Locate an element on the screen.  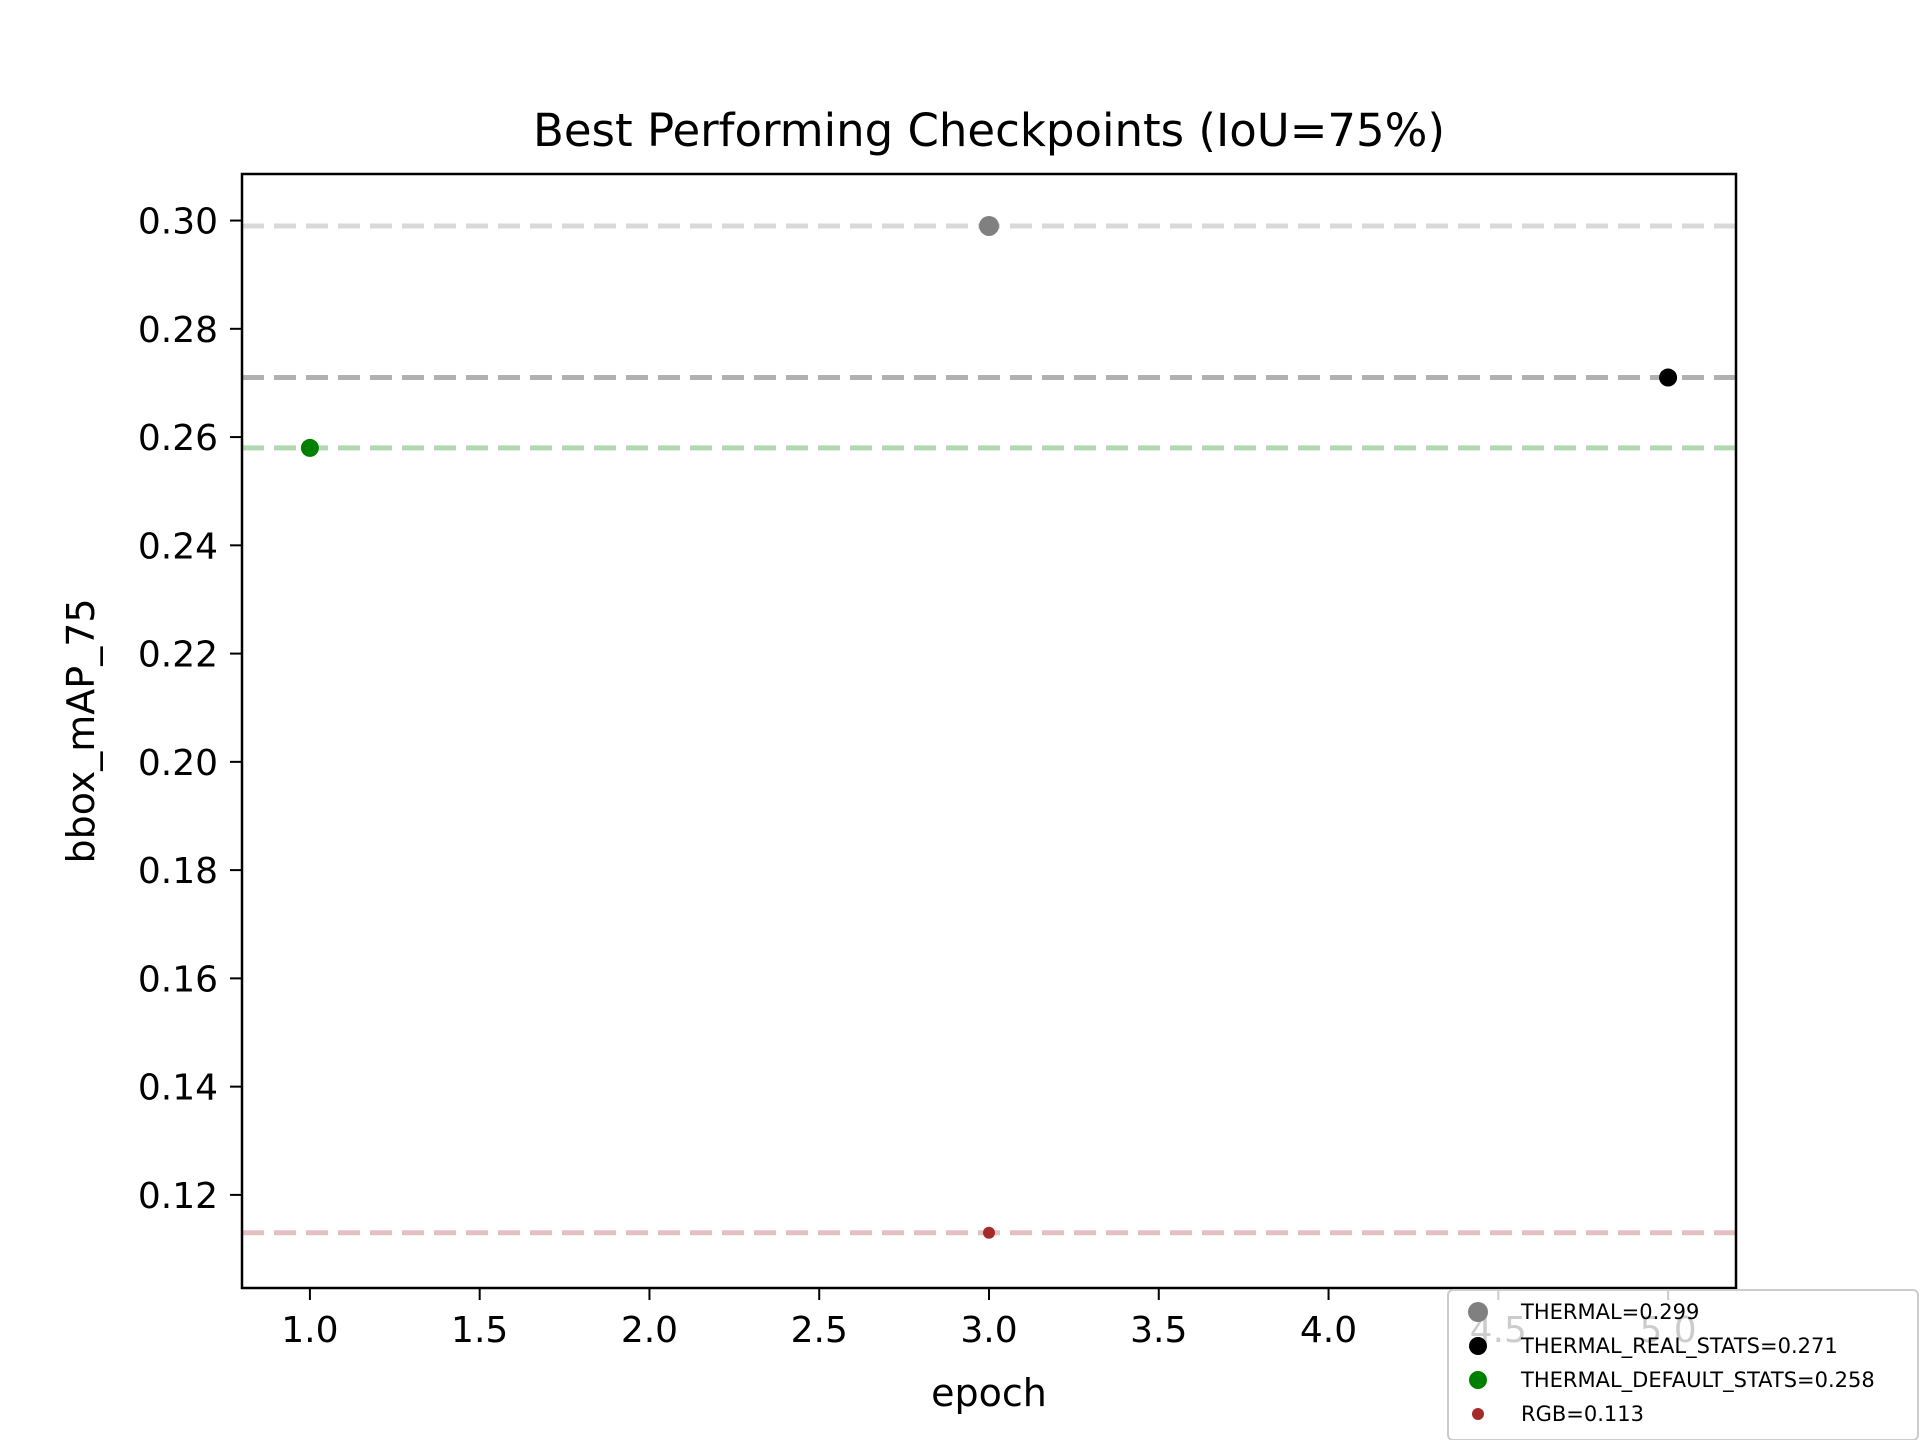
chart-title: Best Performing Checkpoints (IoU=75%) is located at coordinates (989, 130).